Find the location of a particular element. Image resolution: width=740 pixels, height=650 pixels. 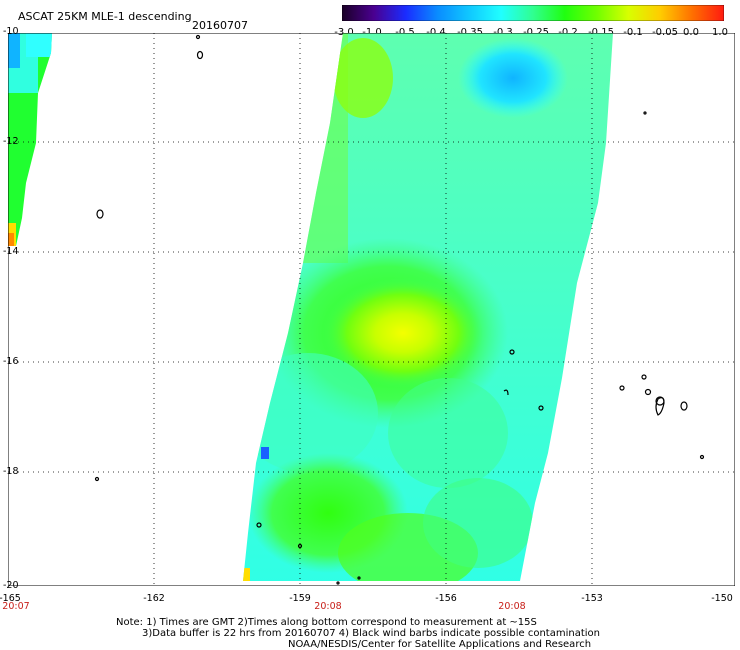

map-date: 20160707 is located at coordinates (220, 25).